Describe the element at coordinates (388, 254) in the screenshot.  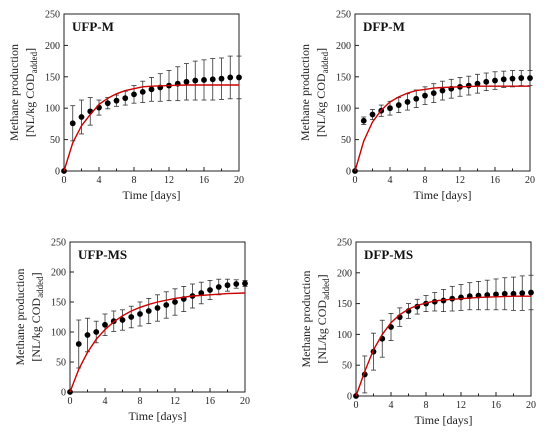
I see `panel-title: DFP-MS` at that location.